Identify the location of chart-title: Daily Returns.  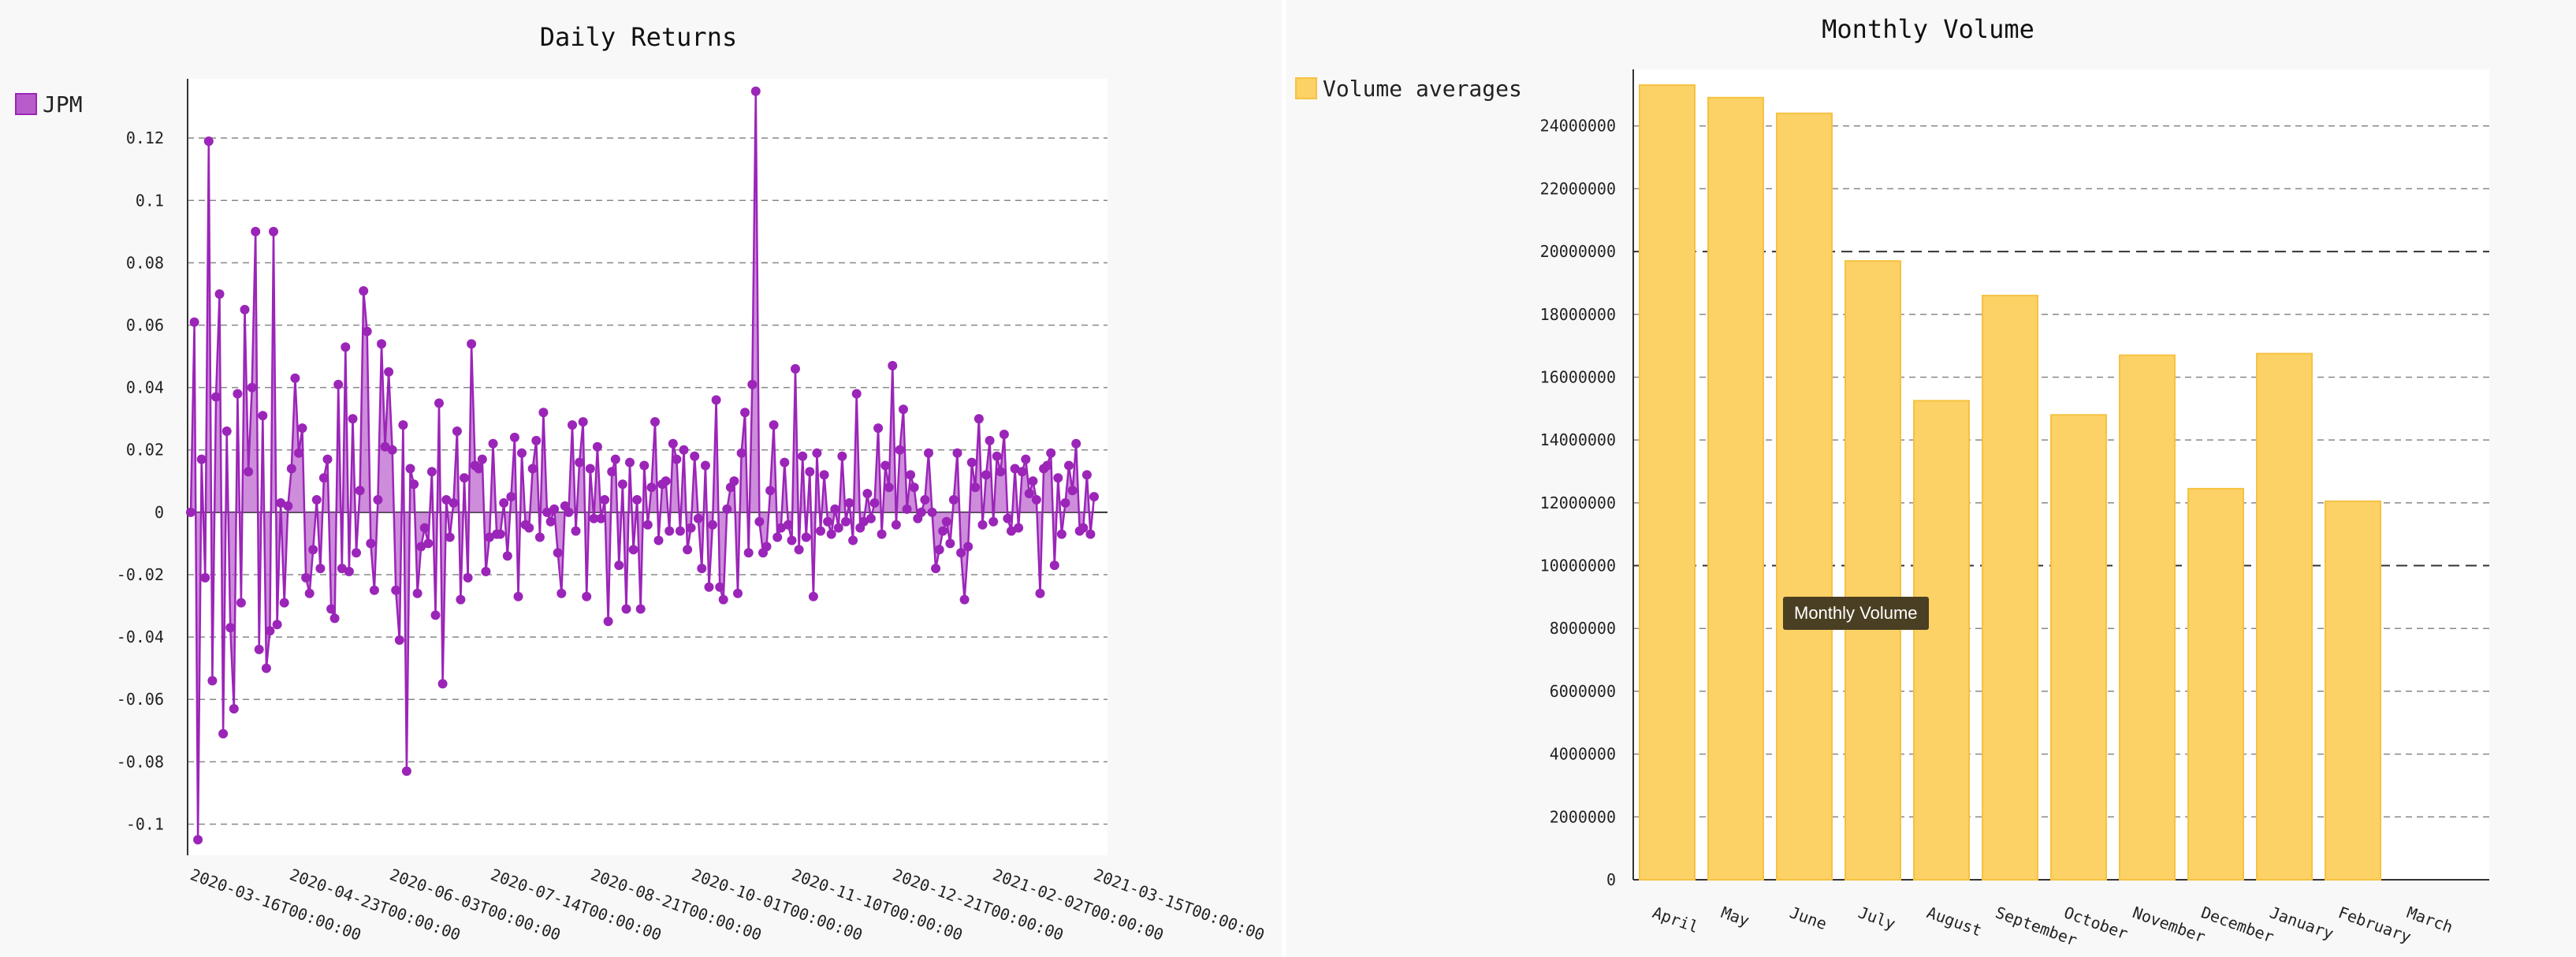
(638, 37).